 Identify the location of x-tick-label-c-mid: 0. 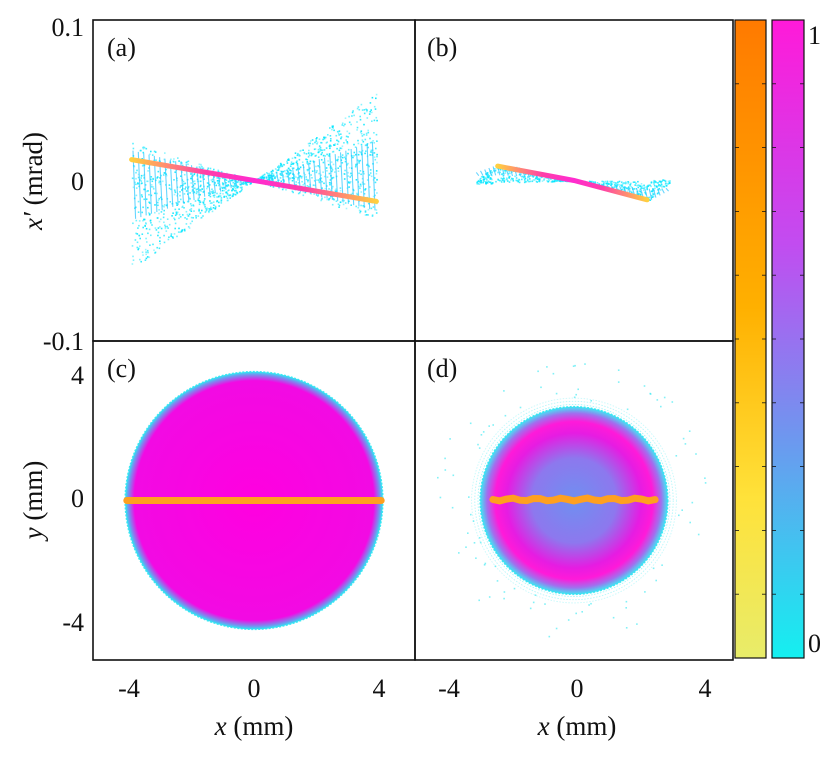
(254, 688).